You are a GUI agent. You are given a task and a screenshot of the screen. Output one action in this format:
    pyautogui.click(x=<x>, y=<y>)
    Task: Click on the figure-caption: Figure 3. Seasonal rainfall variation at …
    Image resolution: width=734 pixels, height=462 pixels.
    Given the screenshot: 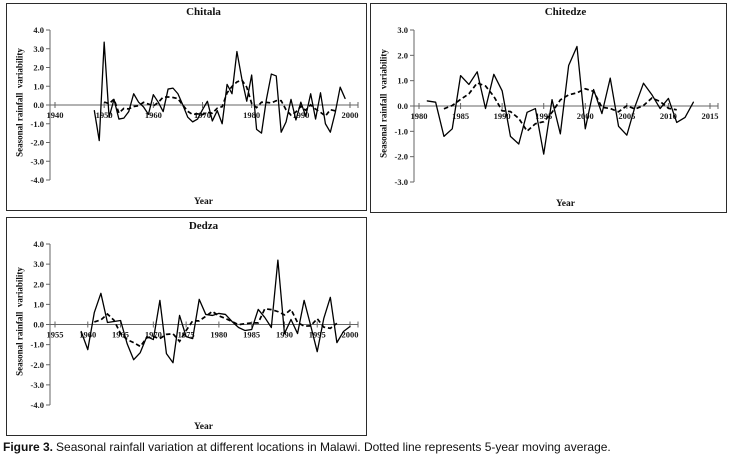 What is the action you would take?
    pyautogui.click(x=307, y=447)
    